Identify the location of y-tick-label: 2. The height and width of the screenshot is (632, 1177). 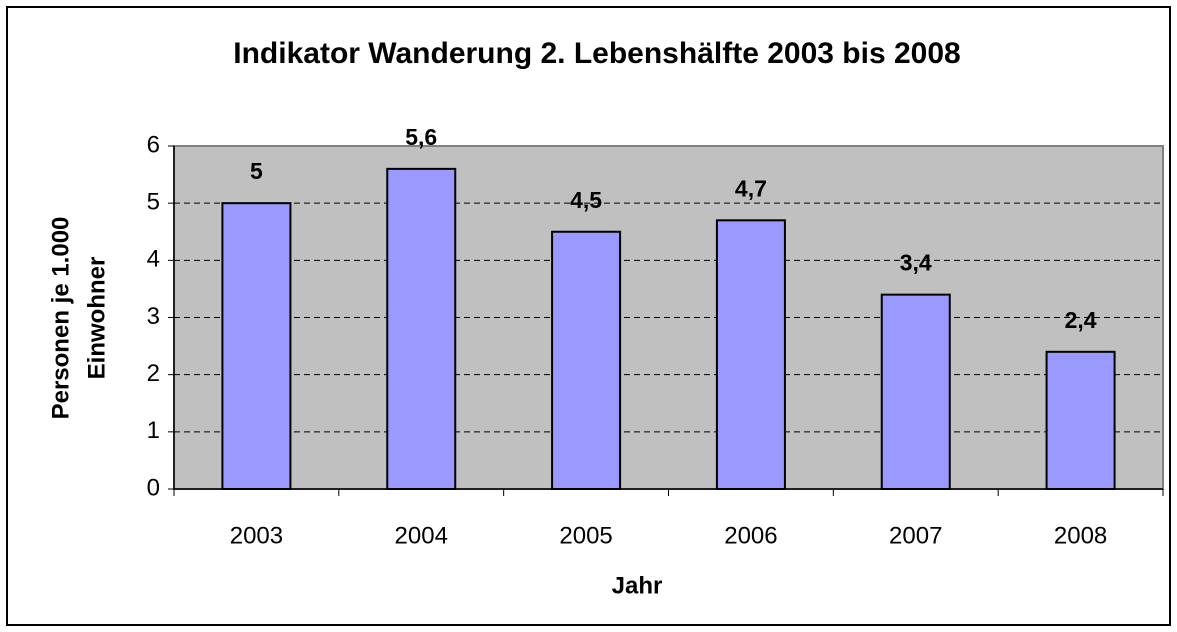
(153, 373).